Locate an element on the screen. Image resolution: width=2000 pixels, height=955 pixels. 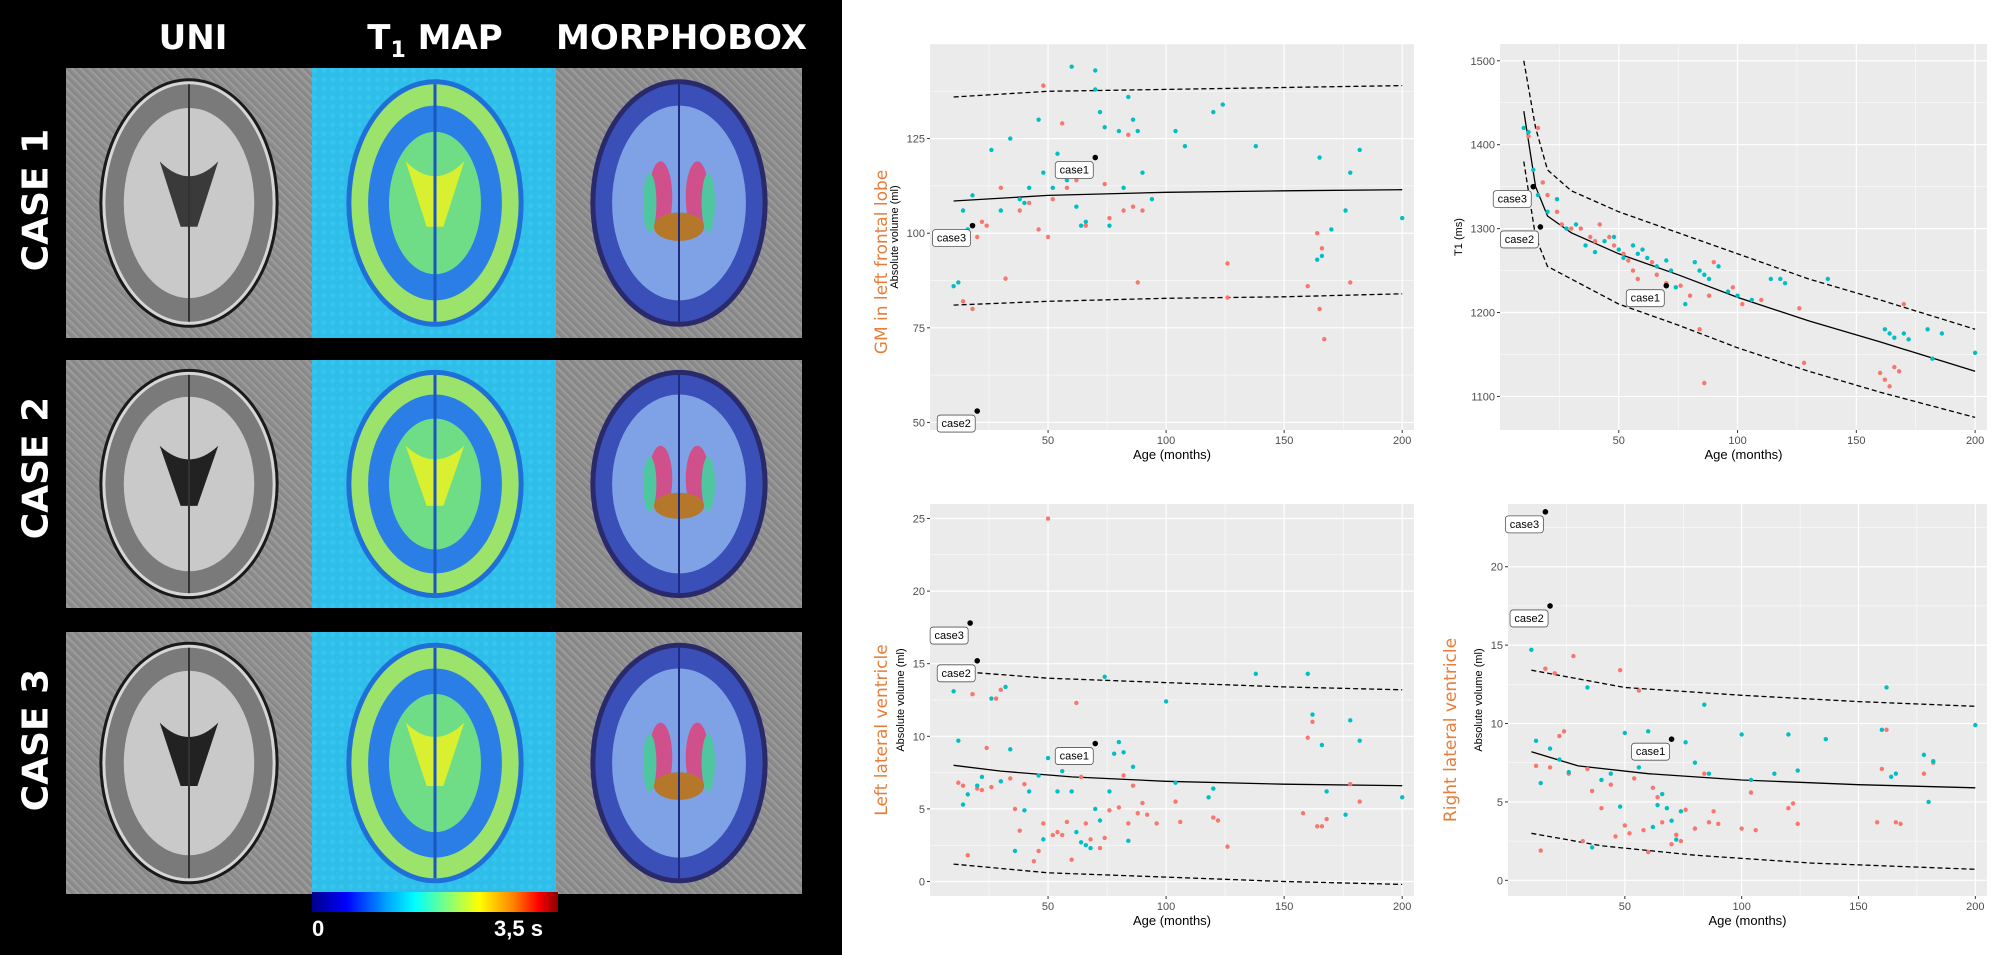
y-tick-label: 1100 is located at coordinates (1483, 397).